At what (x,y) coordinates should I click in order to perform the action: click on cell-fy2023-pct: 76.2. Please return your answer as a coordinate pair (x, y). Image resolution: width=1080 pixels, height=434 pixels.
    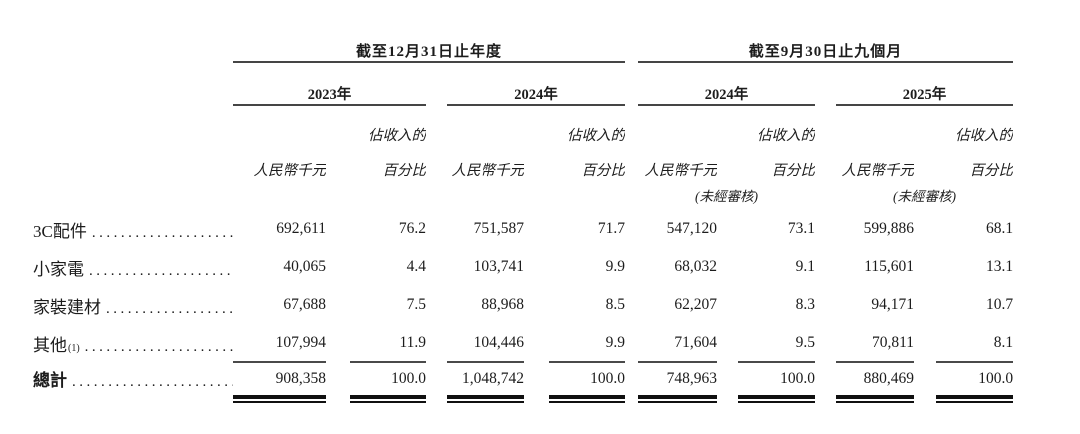
    Looking at the image, I should click on (412, 228).